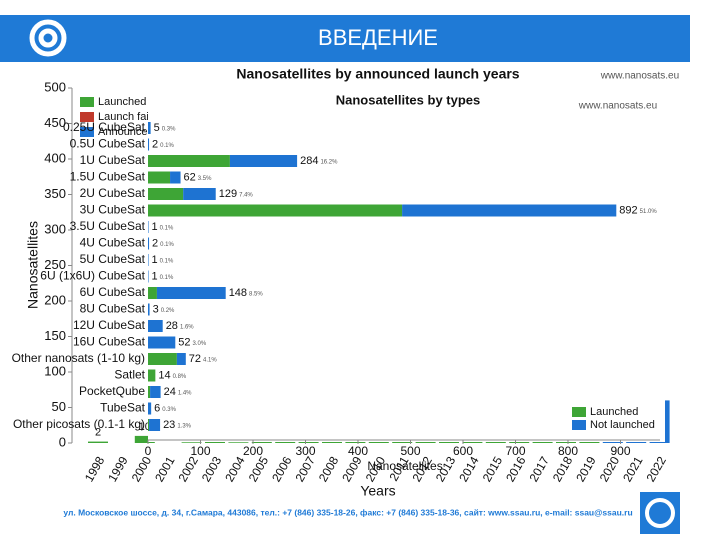  Describe the element at coordinates (246, 196) in the screenshot. I see `share-label: 7.4%` at that location.